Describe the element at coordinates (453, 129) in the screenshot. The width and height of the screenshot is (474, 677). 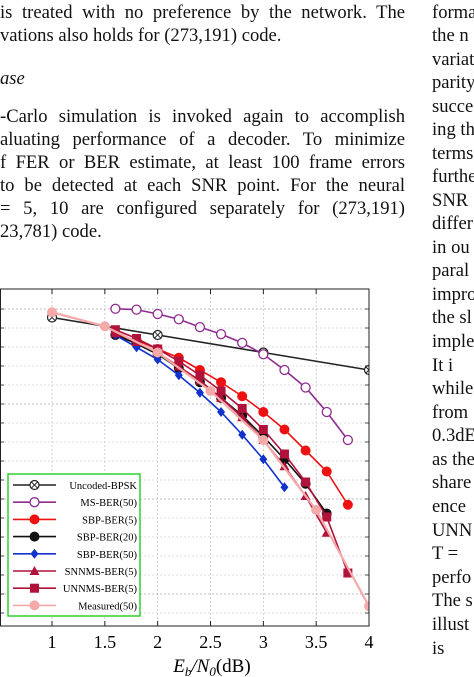
I see `right-column-line: ing th` at that location.